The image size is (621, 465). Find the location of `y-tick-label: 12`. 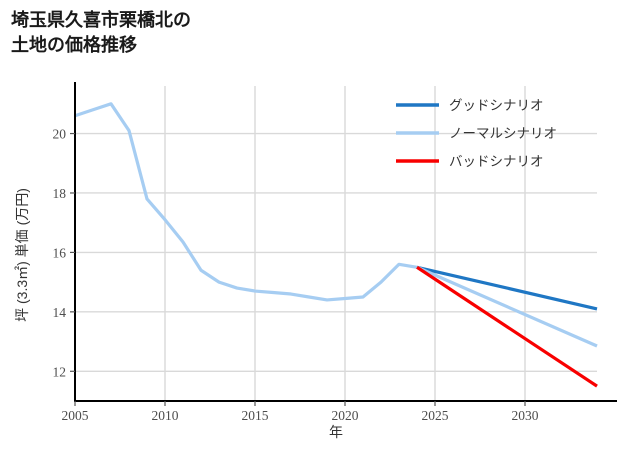

y-tick-label: 12 is located at coordinates (60, 371).